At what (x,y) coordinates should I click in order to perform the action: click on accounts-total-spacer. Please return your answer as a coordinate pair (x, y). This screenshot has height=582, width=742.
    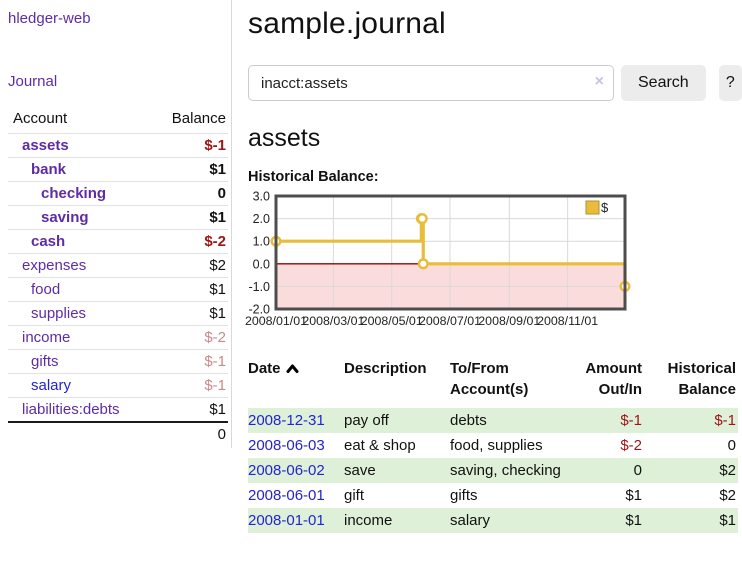
    Looking at the image, I should click on (79, 433).